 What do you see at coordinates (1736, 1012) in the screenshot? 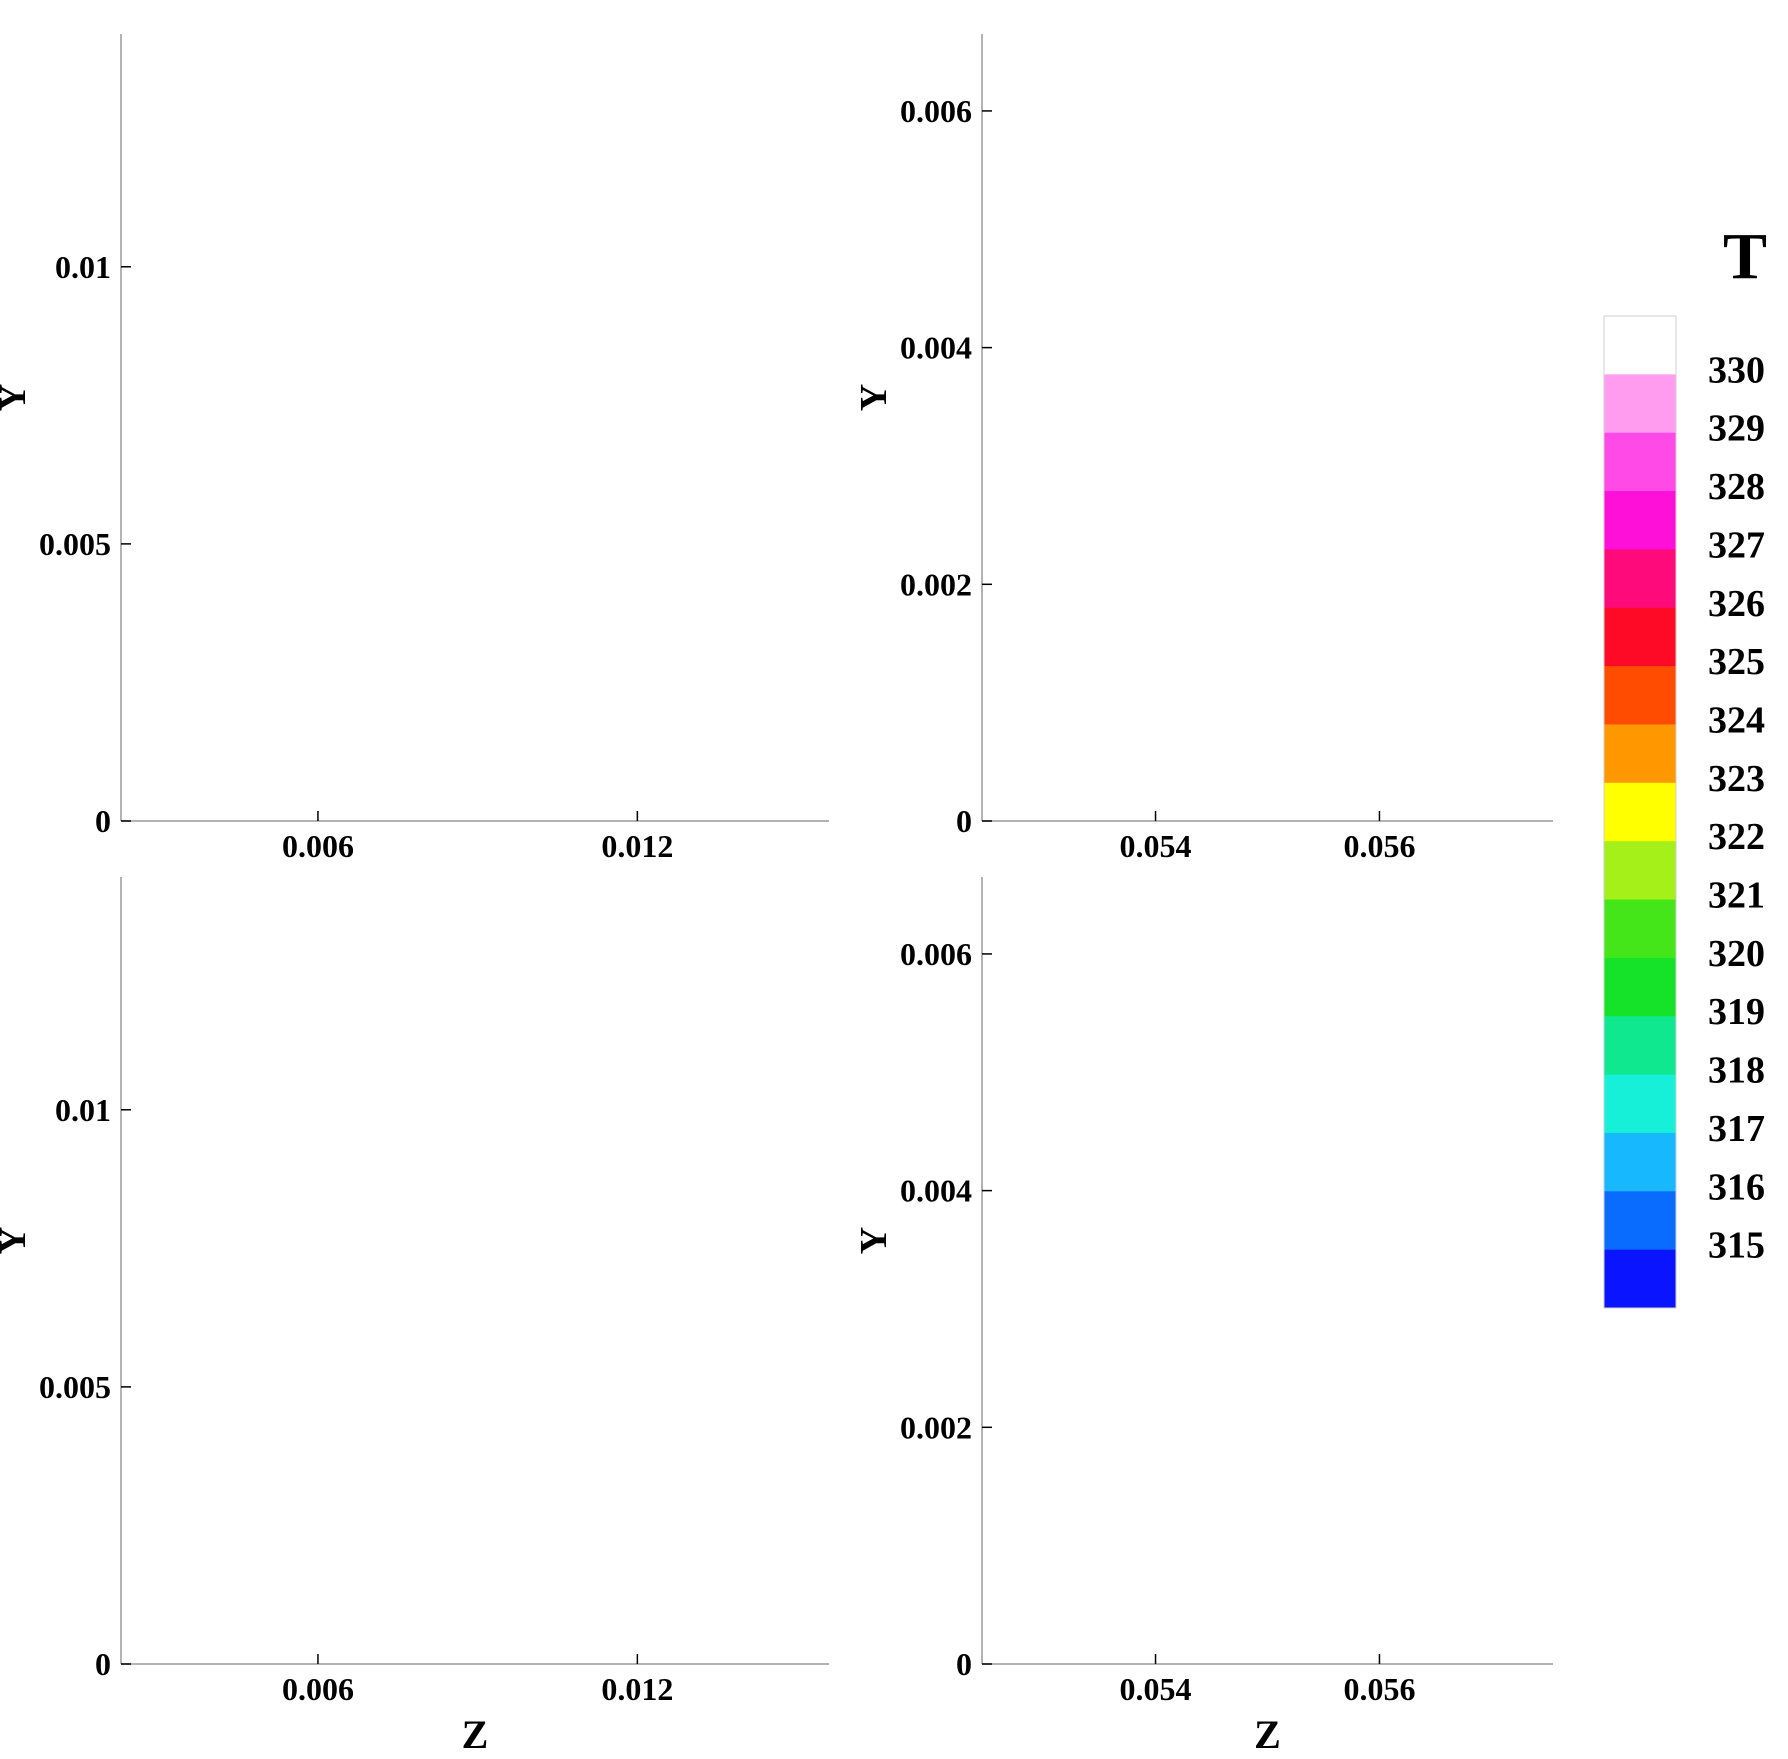
I see `colorbar-level-label: 319` at bounding box center [1736, 1012].